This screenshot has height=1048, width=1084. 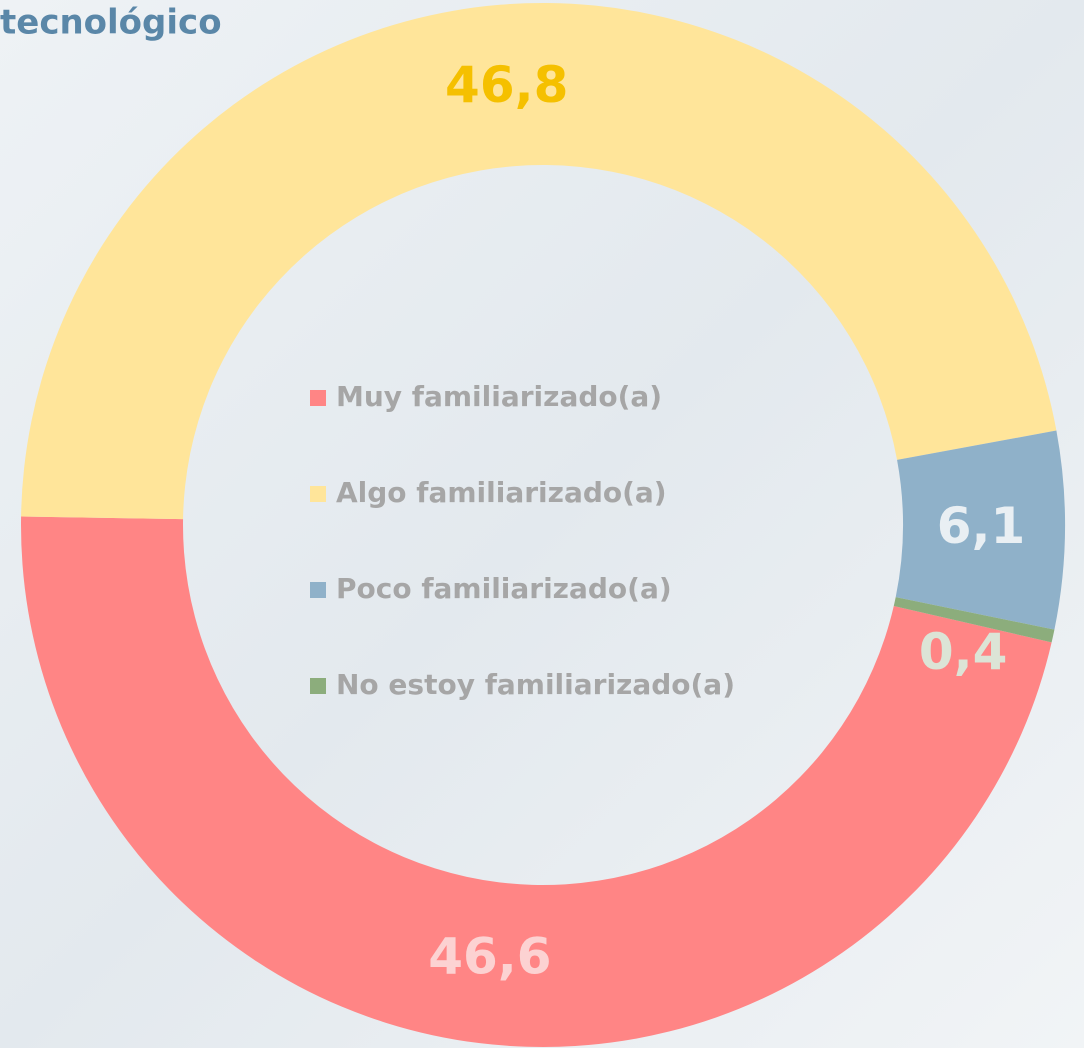 What do you see at coordinates (506, 85) in the screenshot?
I see `data-label: 46,8` at bounding box center [506, 85].